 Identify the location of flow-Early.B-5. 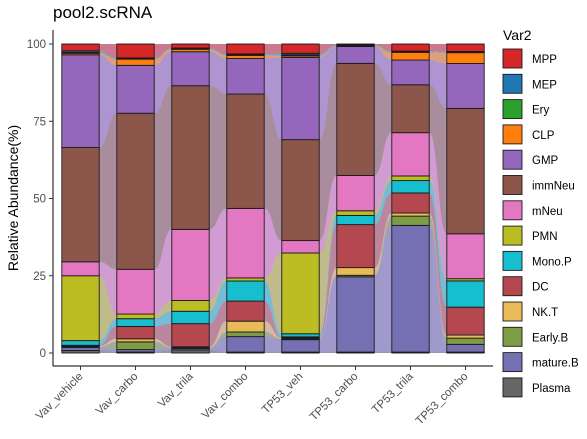
(383, 246).